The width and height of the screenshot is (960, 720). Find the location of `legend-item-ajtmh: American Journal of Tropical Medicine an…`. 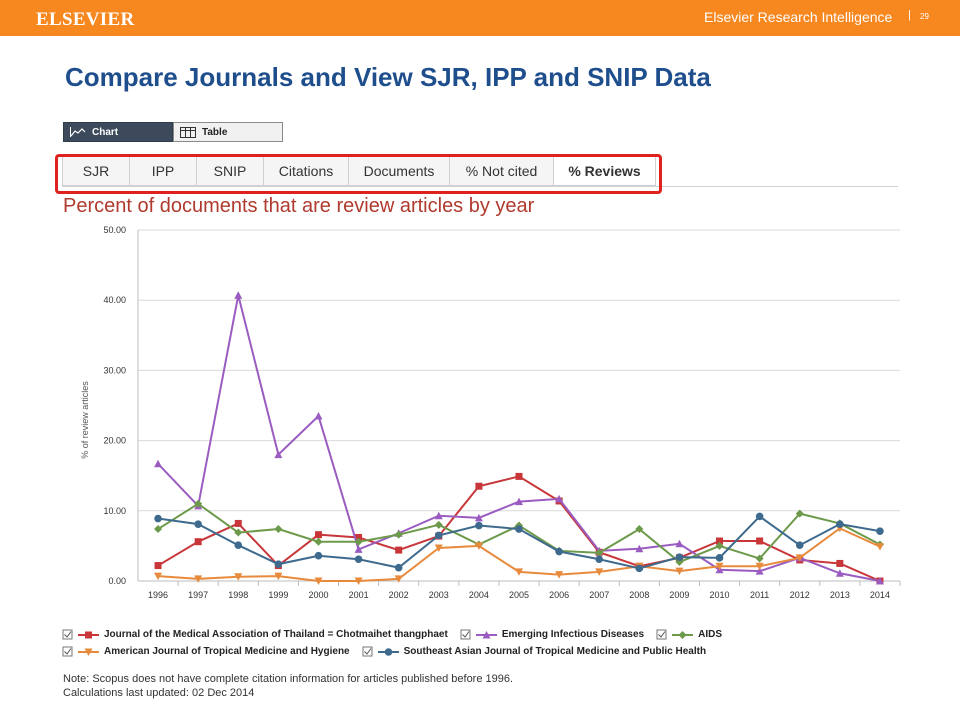

legend-item-ajtmh: American Journal of Tropical Medicine an… is located at coordinates (206, 652).